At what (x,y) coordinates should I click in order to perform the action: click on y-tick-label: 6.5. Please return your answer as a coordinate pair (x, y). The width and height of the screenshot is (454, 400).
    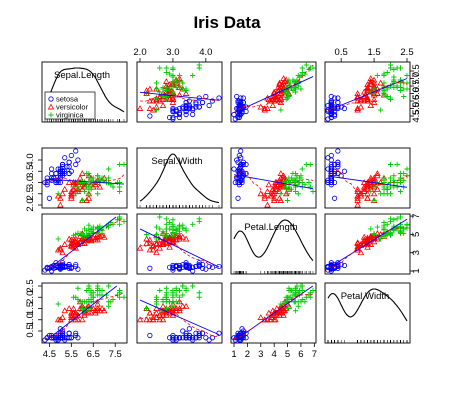
    Looking at the image, I should click on (416, 85).